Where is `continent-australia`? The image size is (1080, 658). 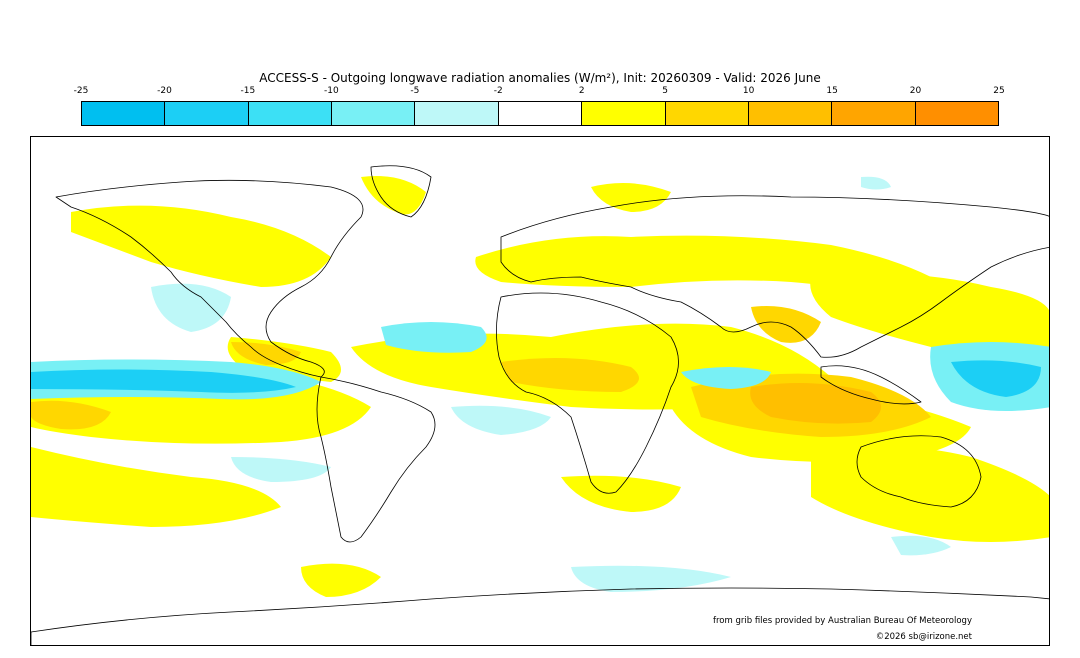
continent-australia is located at coordinates (919, 471).